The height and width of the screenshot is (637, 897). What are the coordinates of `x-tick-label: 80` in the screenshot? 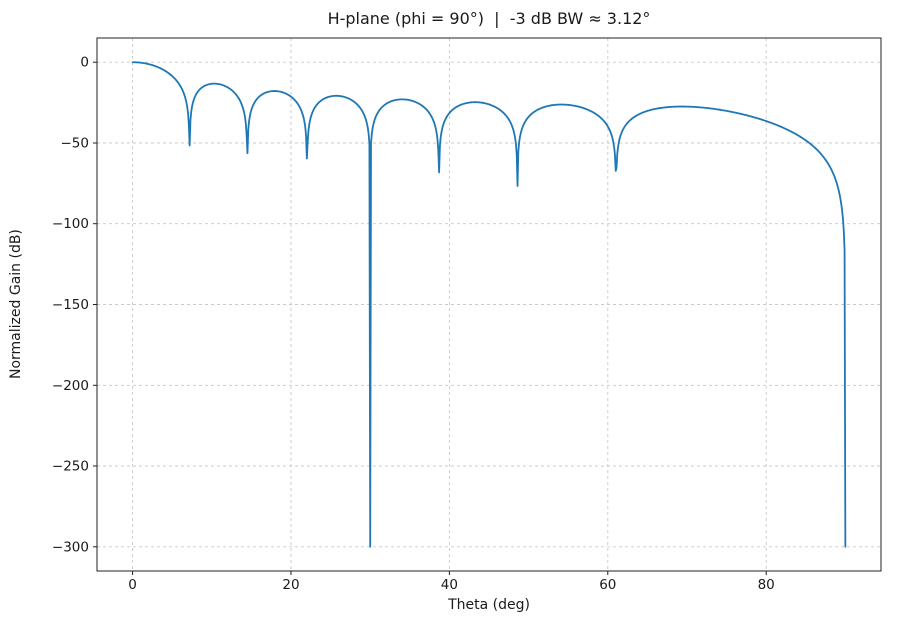 It's located at (766, 585).